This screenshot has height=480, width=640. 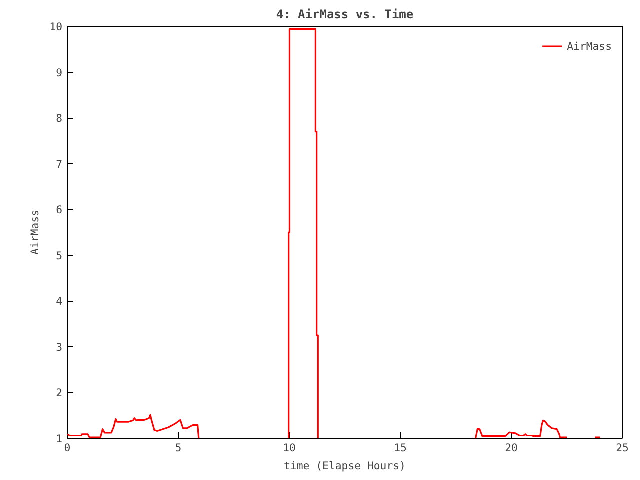 What do you see at coordinates (59, 164) in the screenshot?
I see `y-tick-label: 7` at bounding box center [59, 164].